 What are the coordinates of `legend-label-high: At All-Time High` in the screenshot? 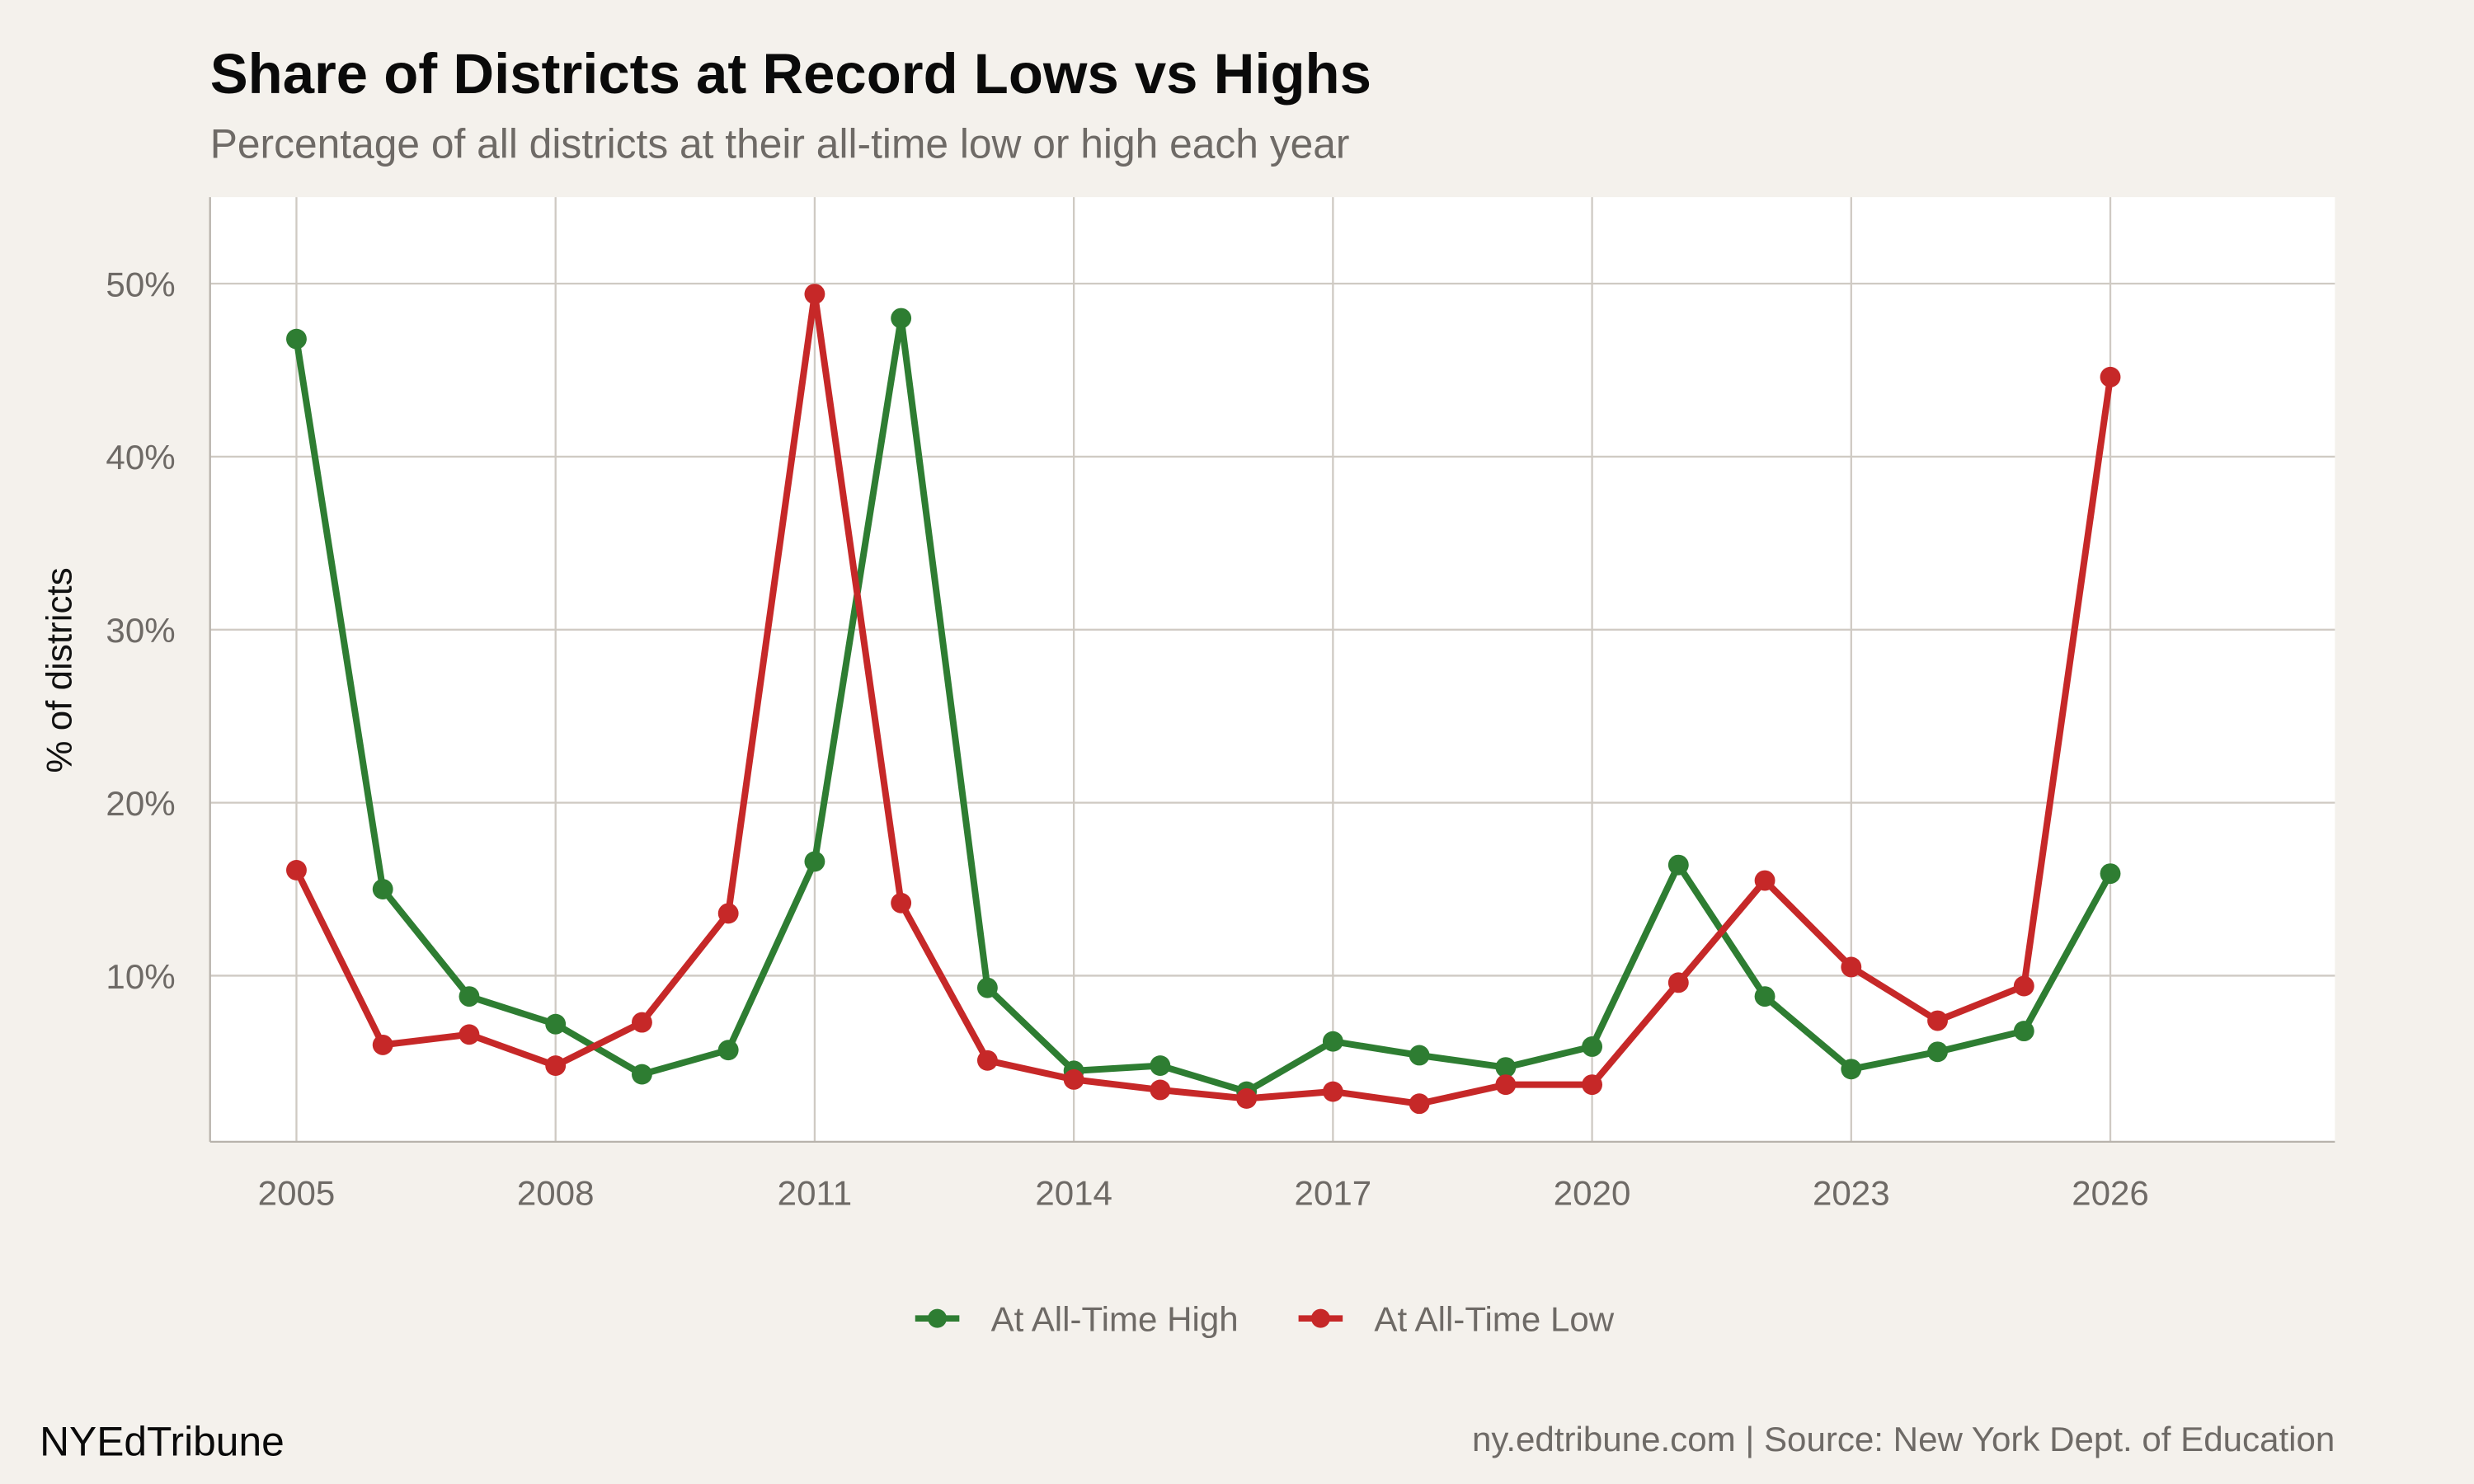 It's located at (1115, 1318).